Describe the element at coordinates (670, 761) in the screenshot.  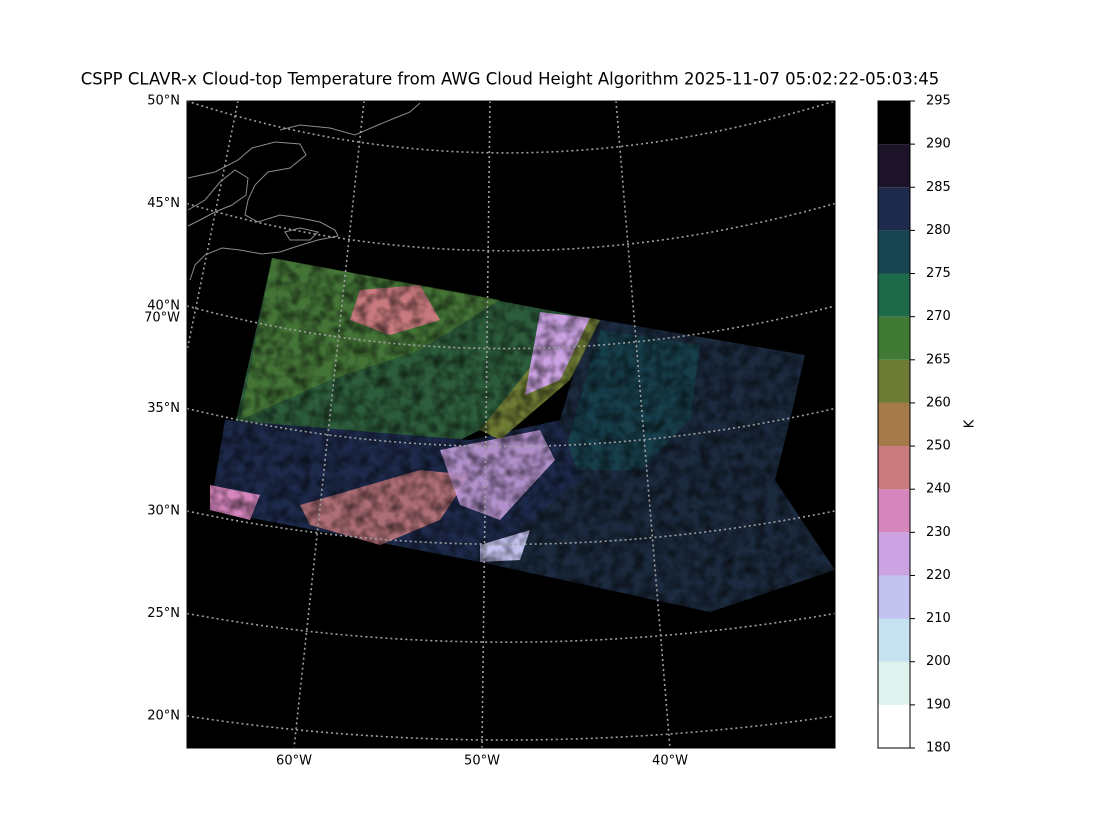
I see `longitude-label: 40°W` at that location.